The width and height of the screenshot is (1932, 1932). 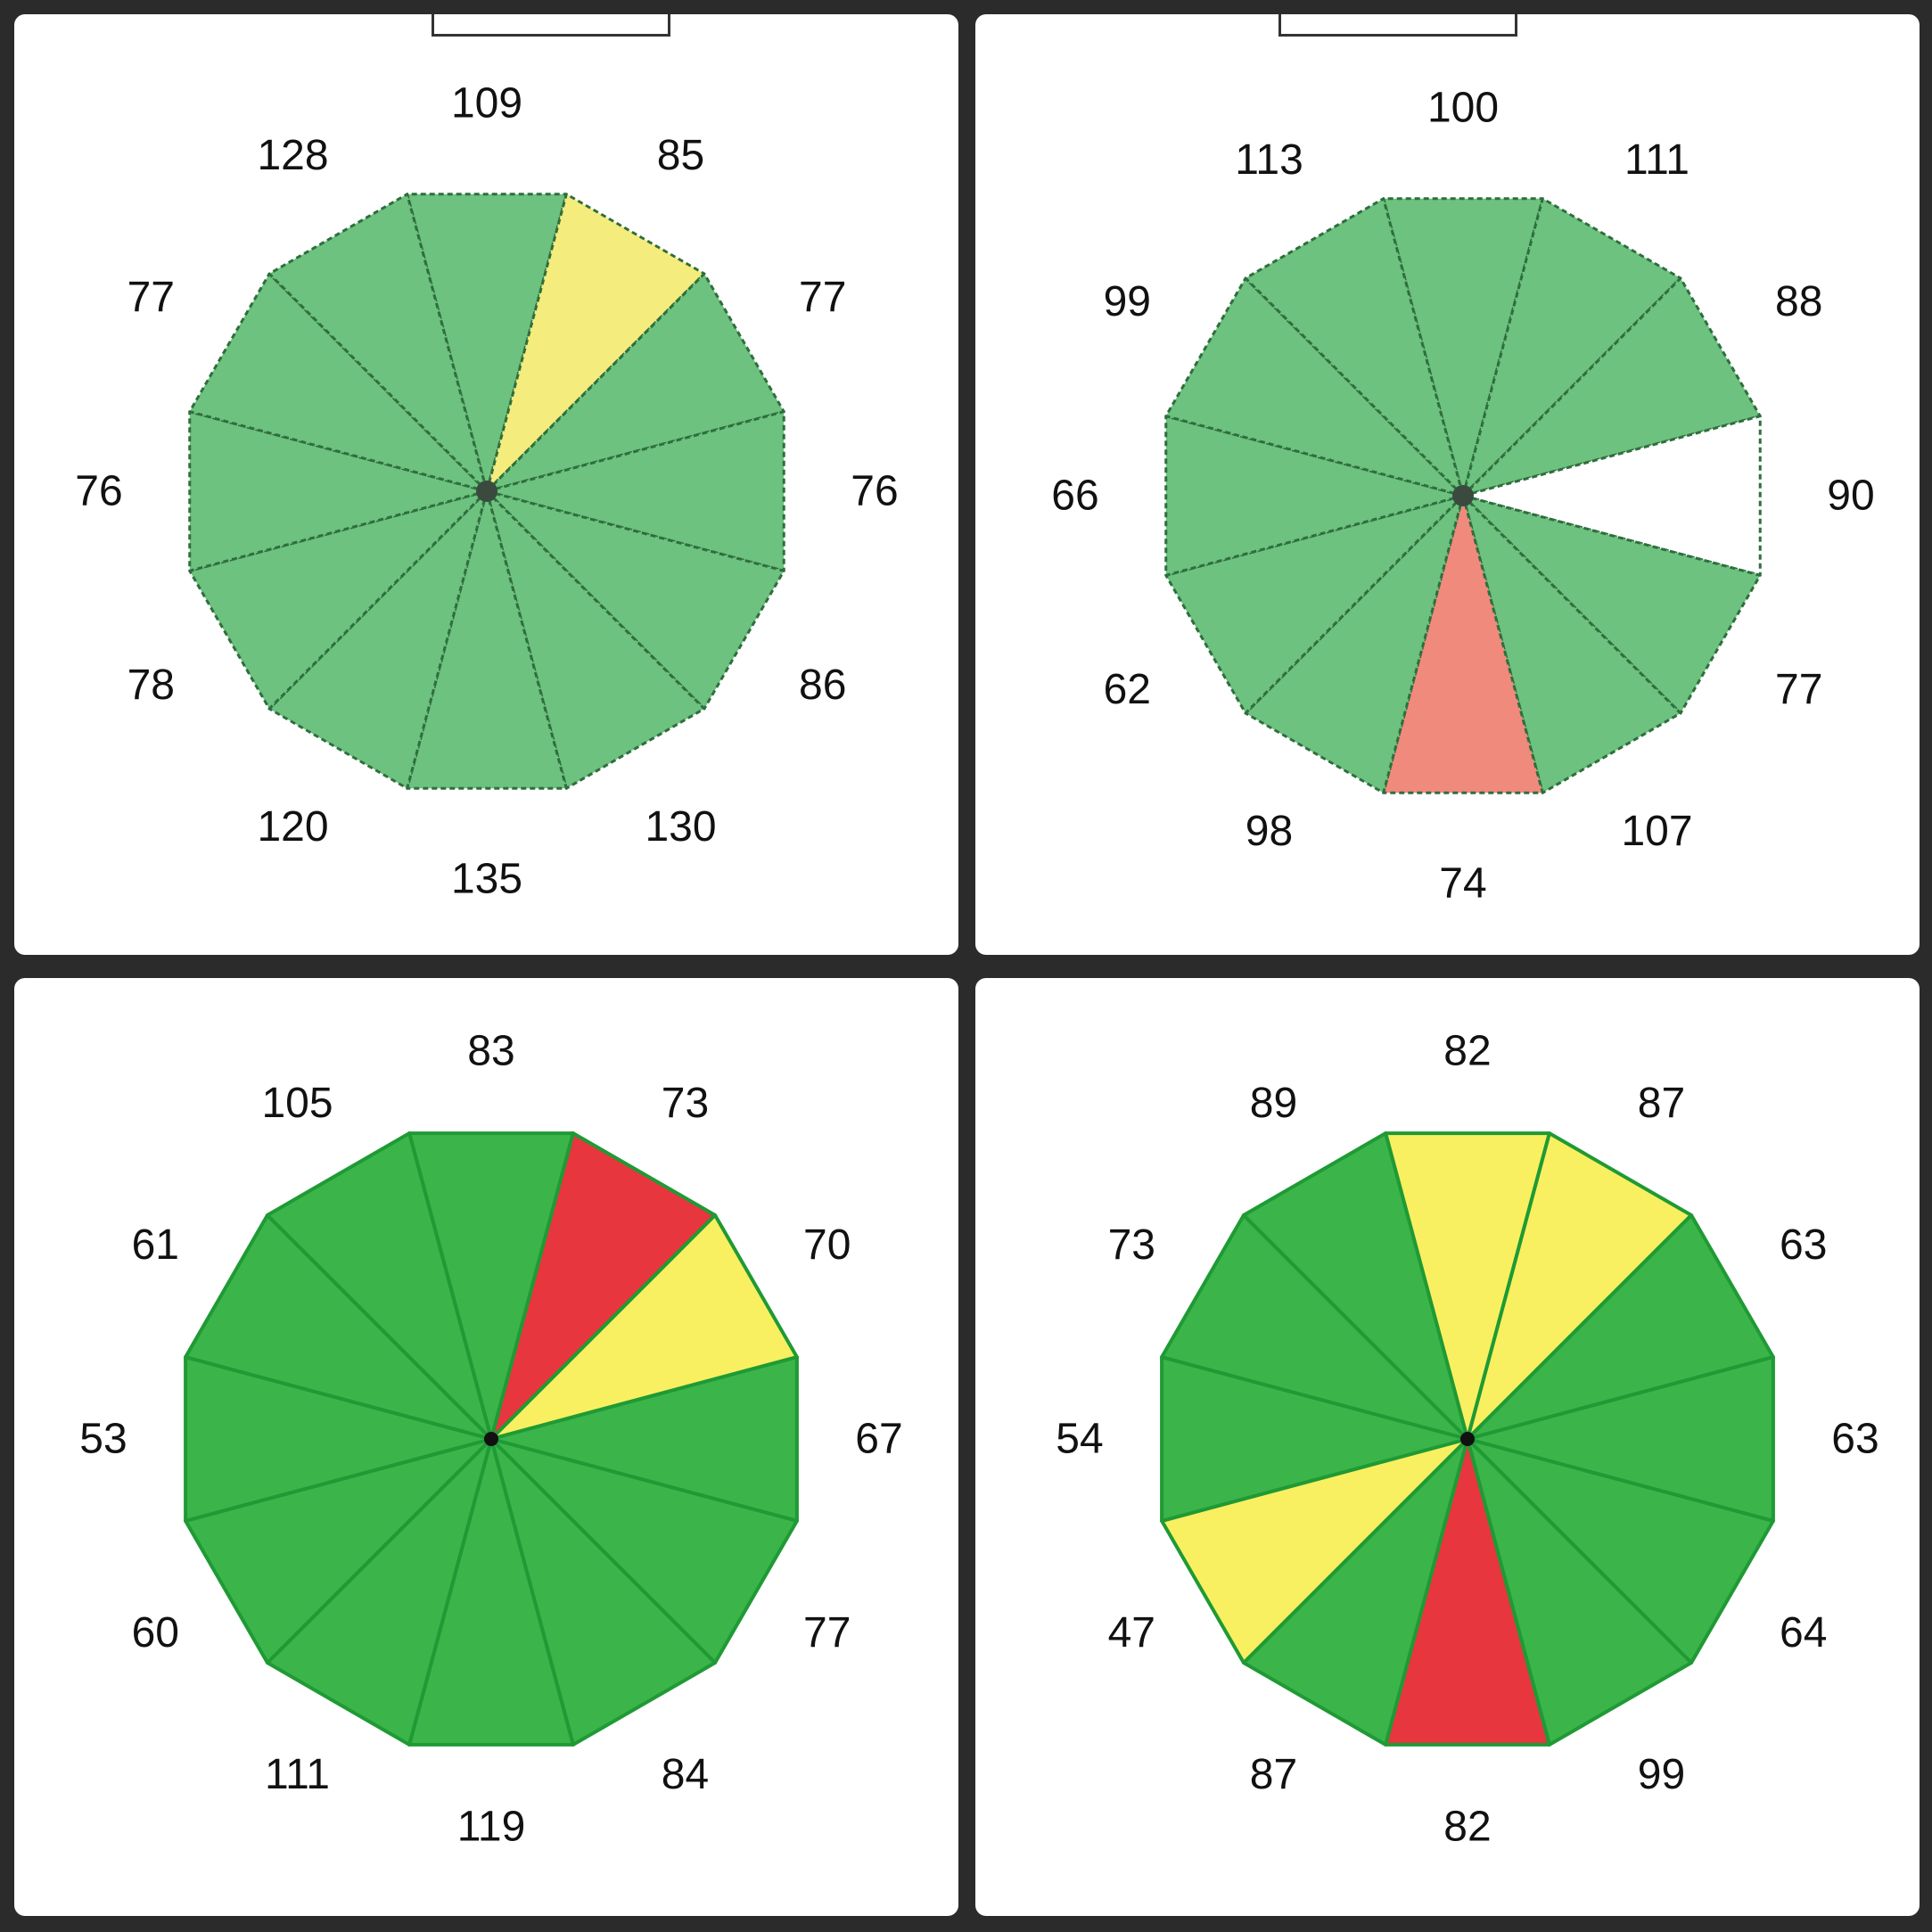 I want to click on segment-value-label: 107, so click(x=1656, y=831).